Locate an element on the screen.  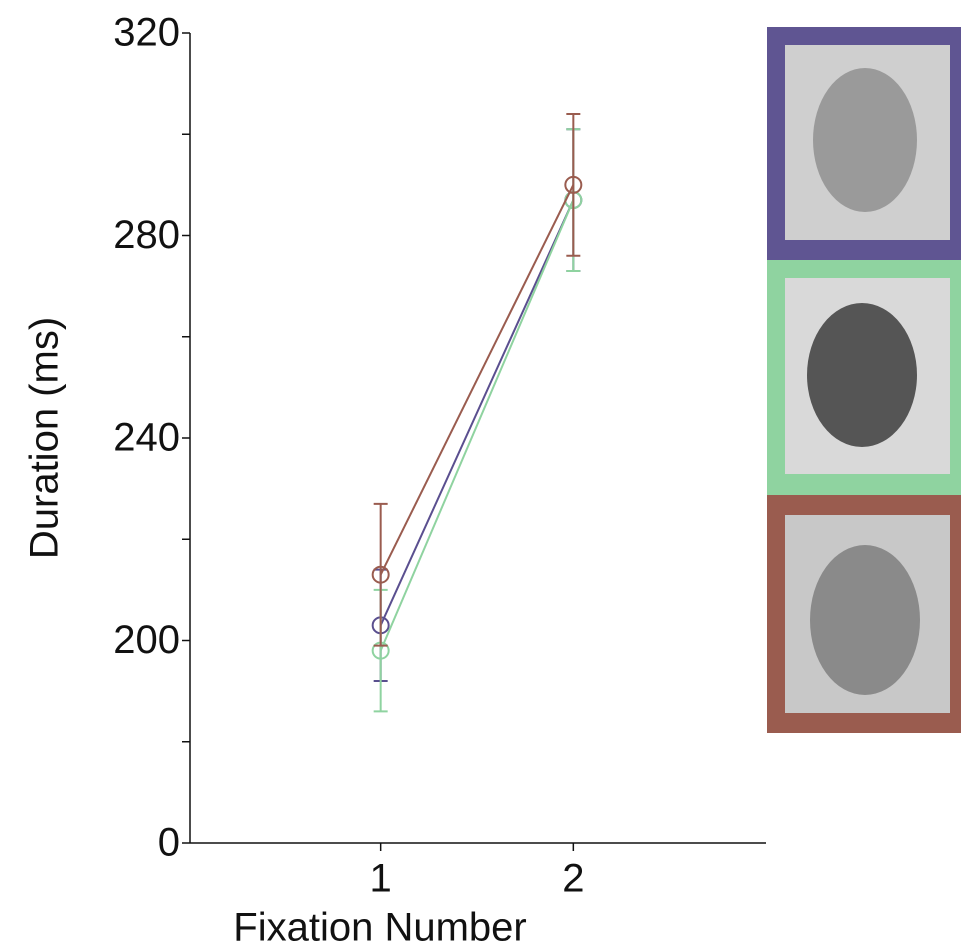
face-panels is located at coordinates (864, 380).